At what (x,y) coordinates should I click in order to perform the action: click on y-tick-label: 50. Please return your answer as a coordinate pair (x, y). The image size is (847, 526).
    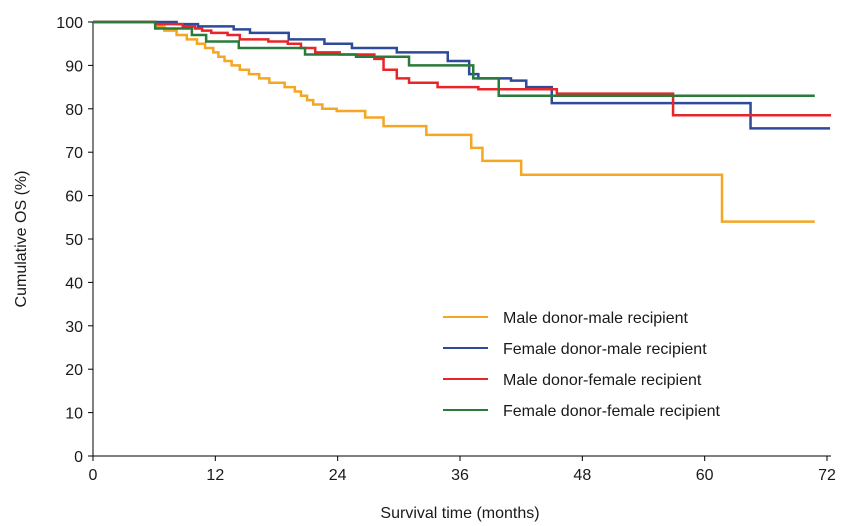
    Looking at the image, I should click on (74, 240).